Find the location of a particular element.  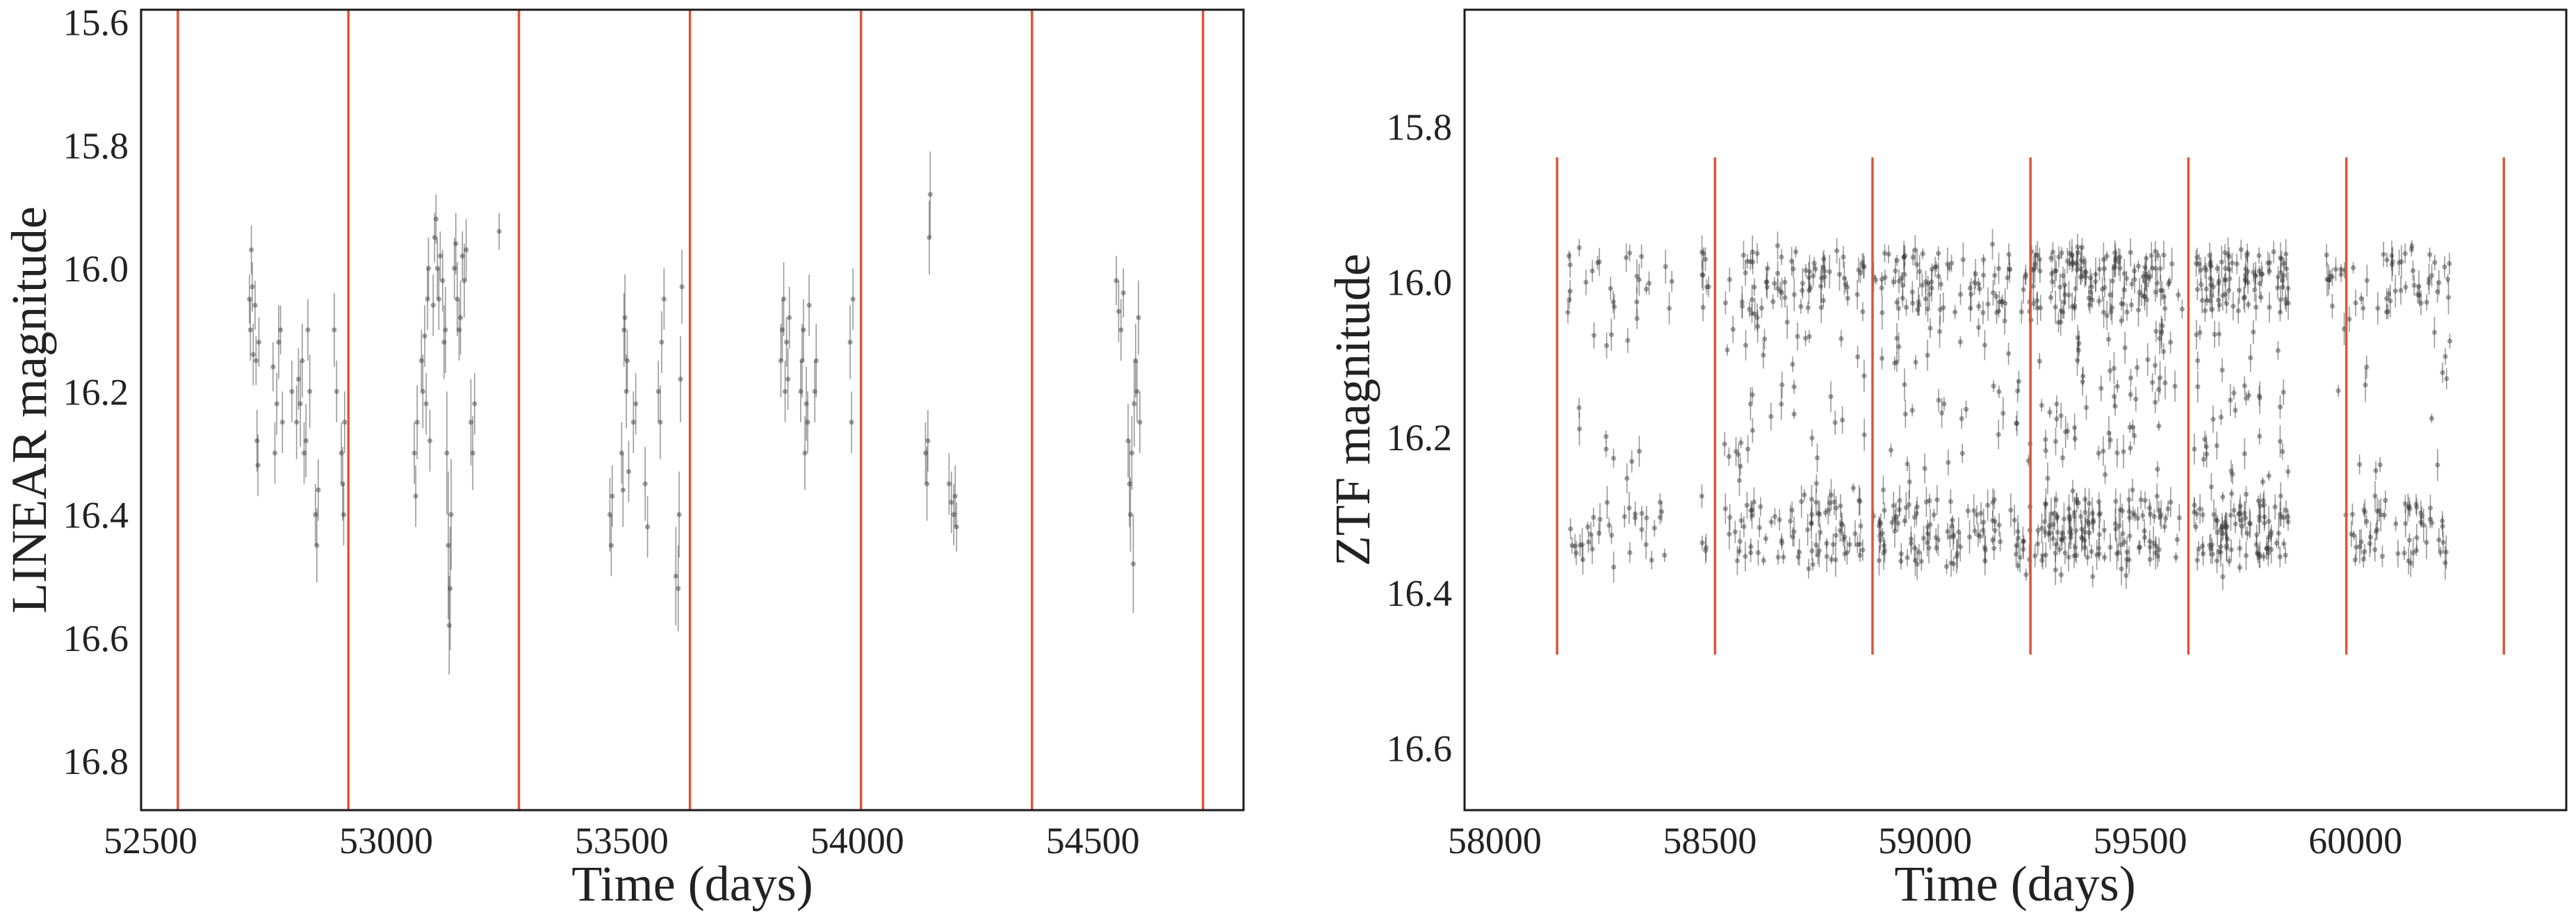

left-y-axis-label: LINEAR magnitude is located at coordinates (29, 410).